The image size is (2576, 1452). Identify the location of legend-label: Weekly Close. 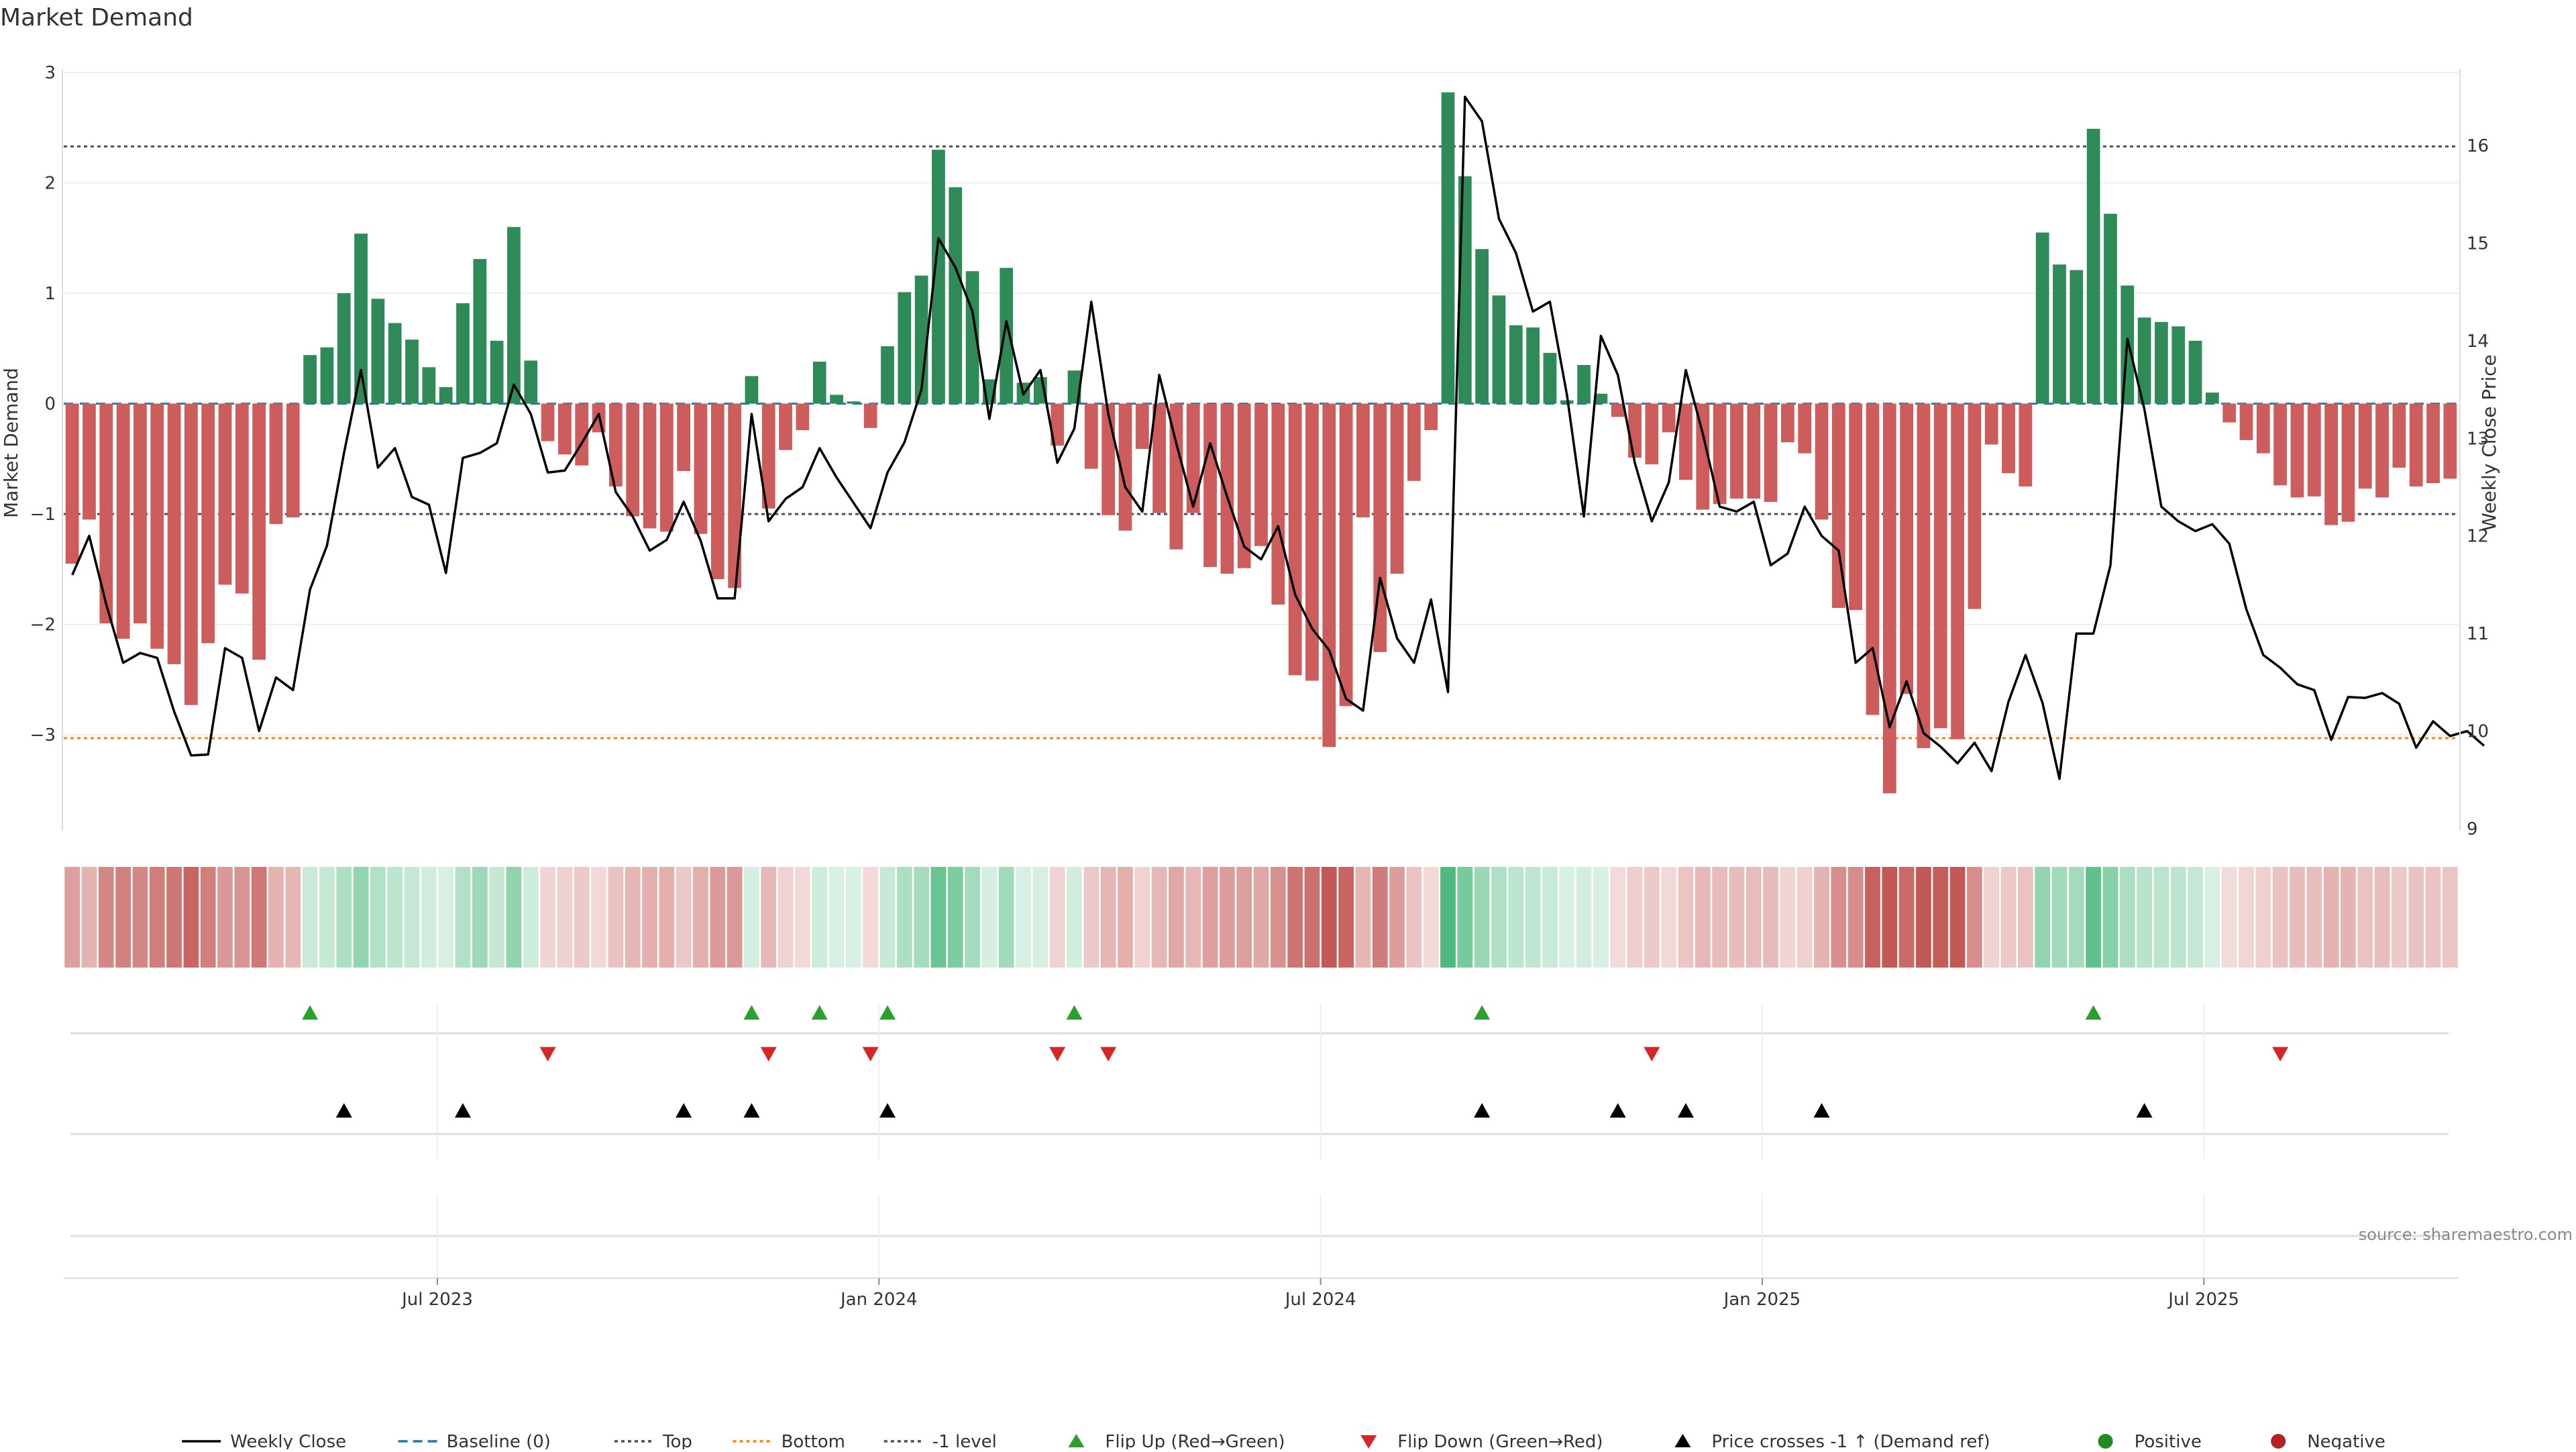
(288, 1440).